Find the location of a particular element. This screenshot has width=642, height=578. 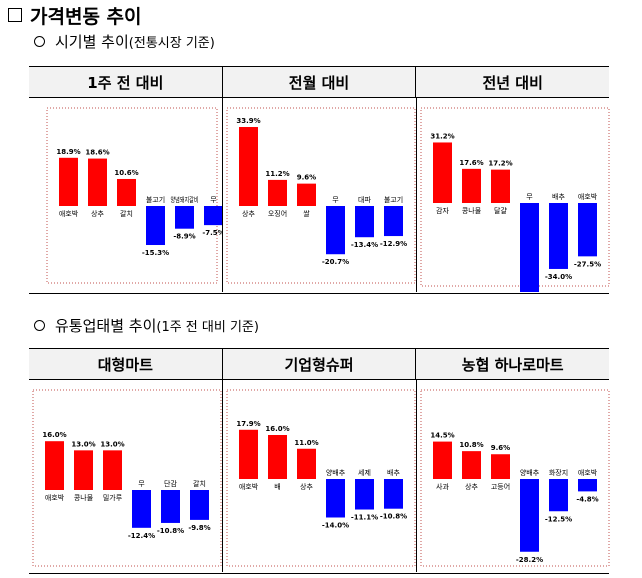

category-label: 배추 is located at coordinates (393, 472).